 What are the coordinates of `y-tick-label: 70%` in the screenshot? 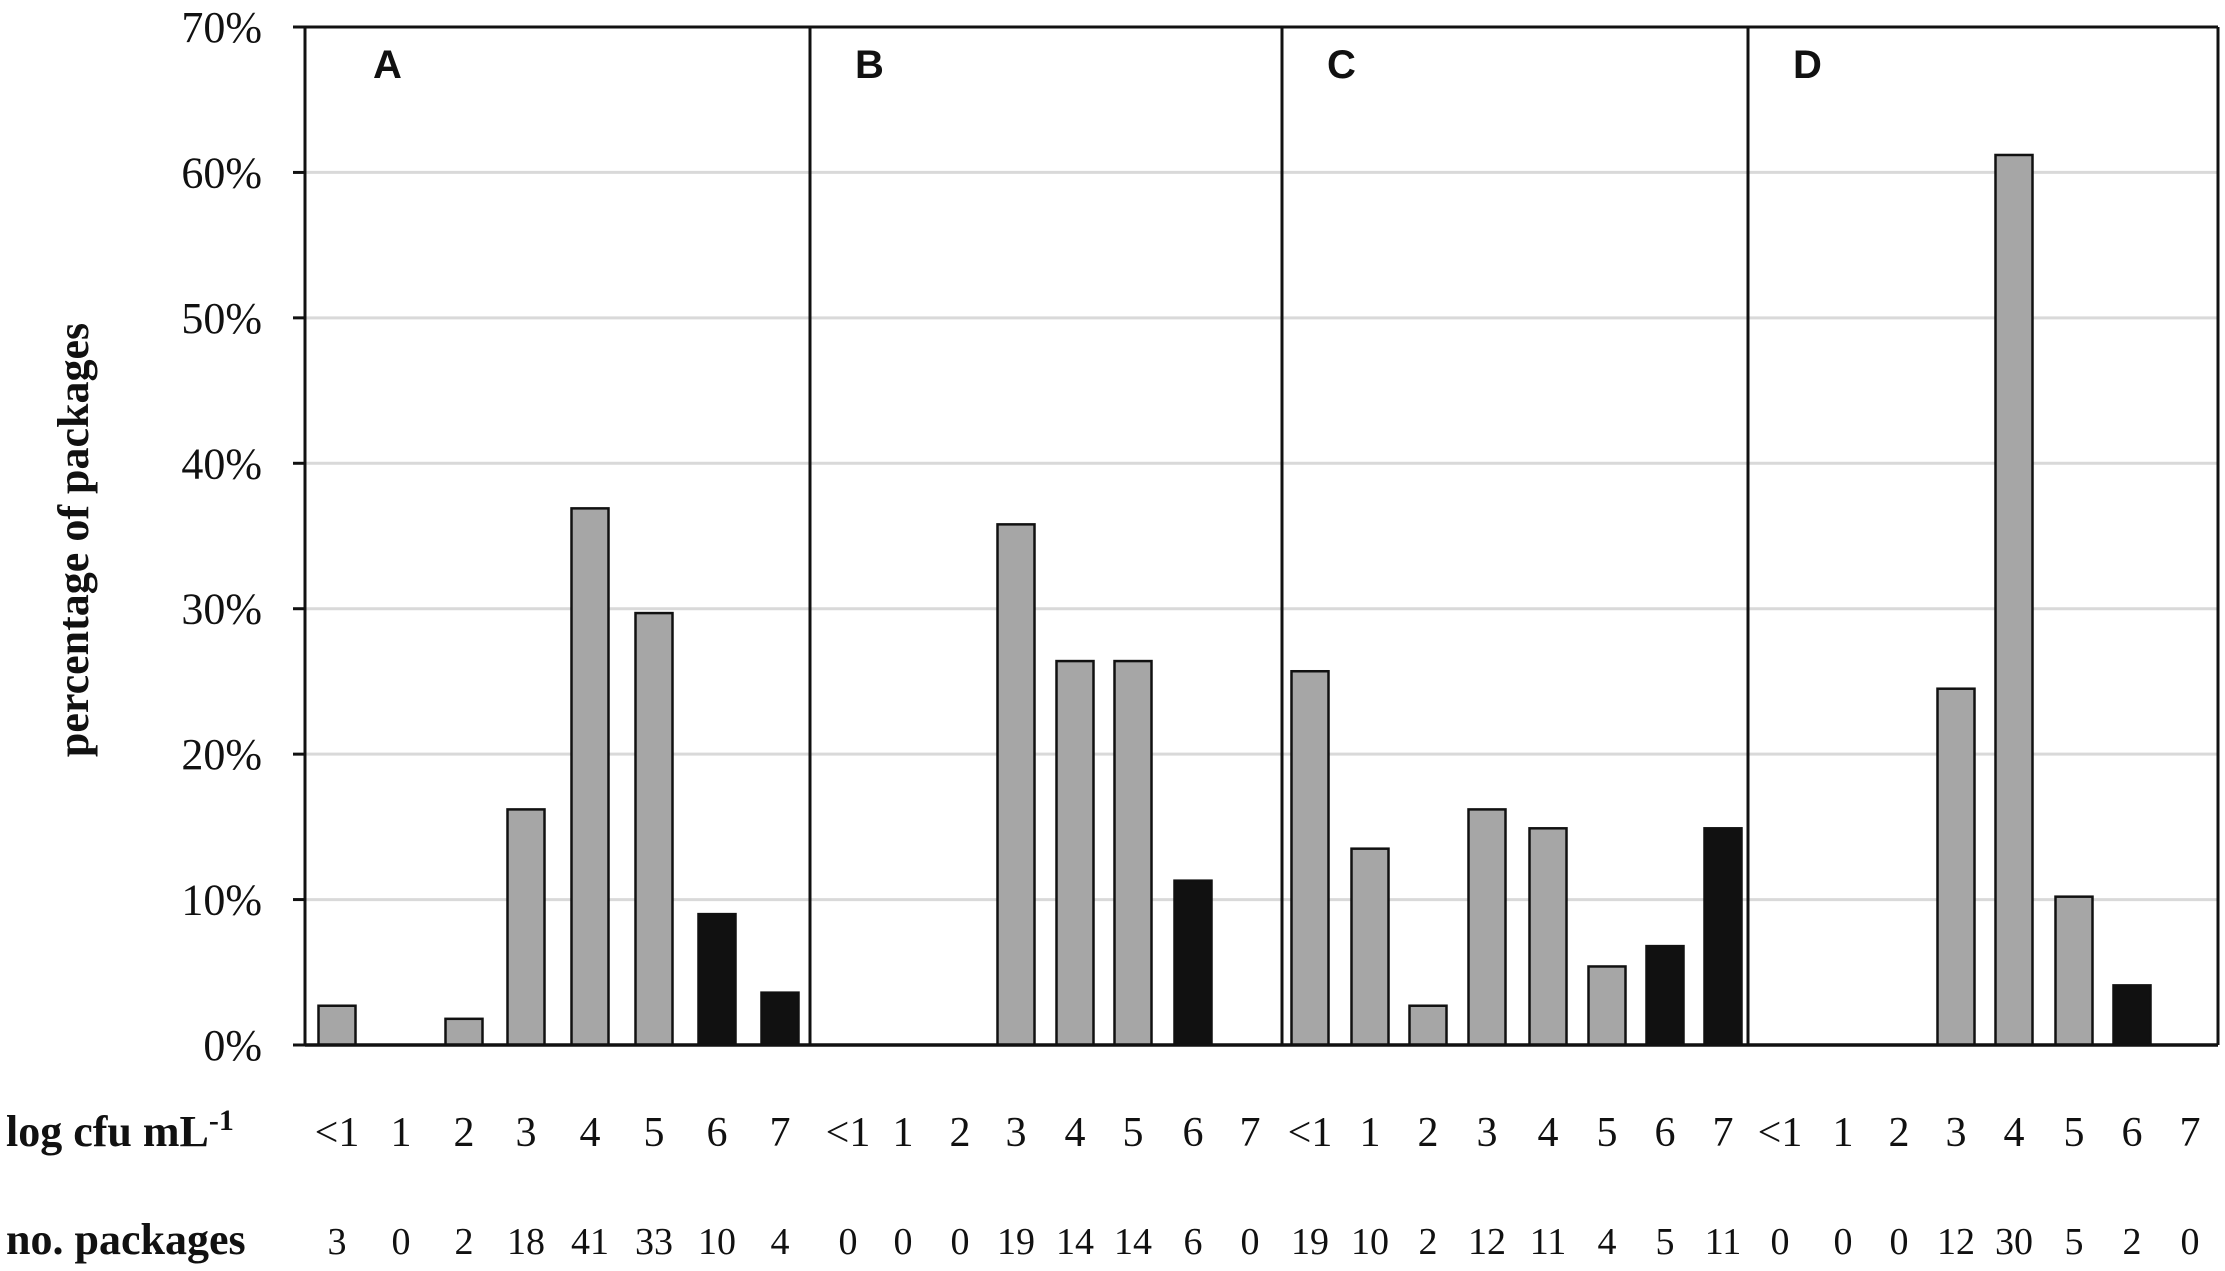 It's located at (221, 27).